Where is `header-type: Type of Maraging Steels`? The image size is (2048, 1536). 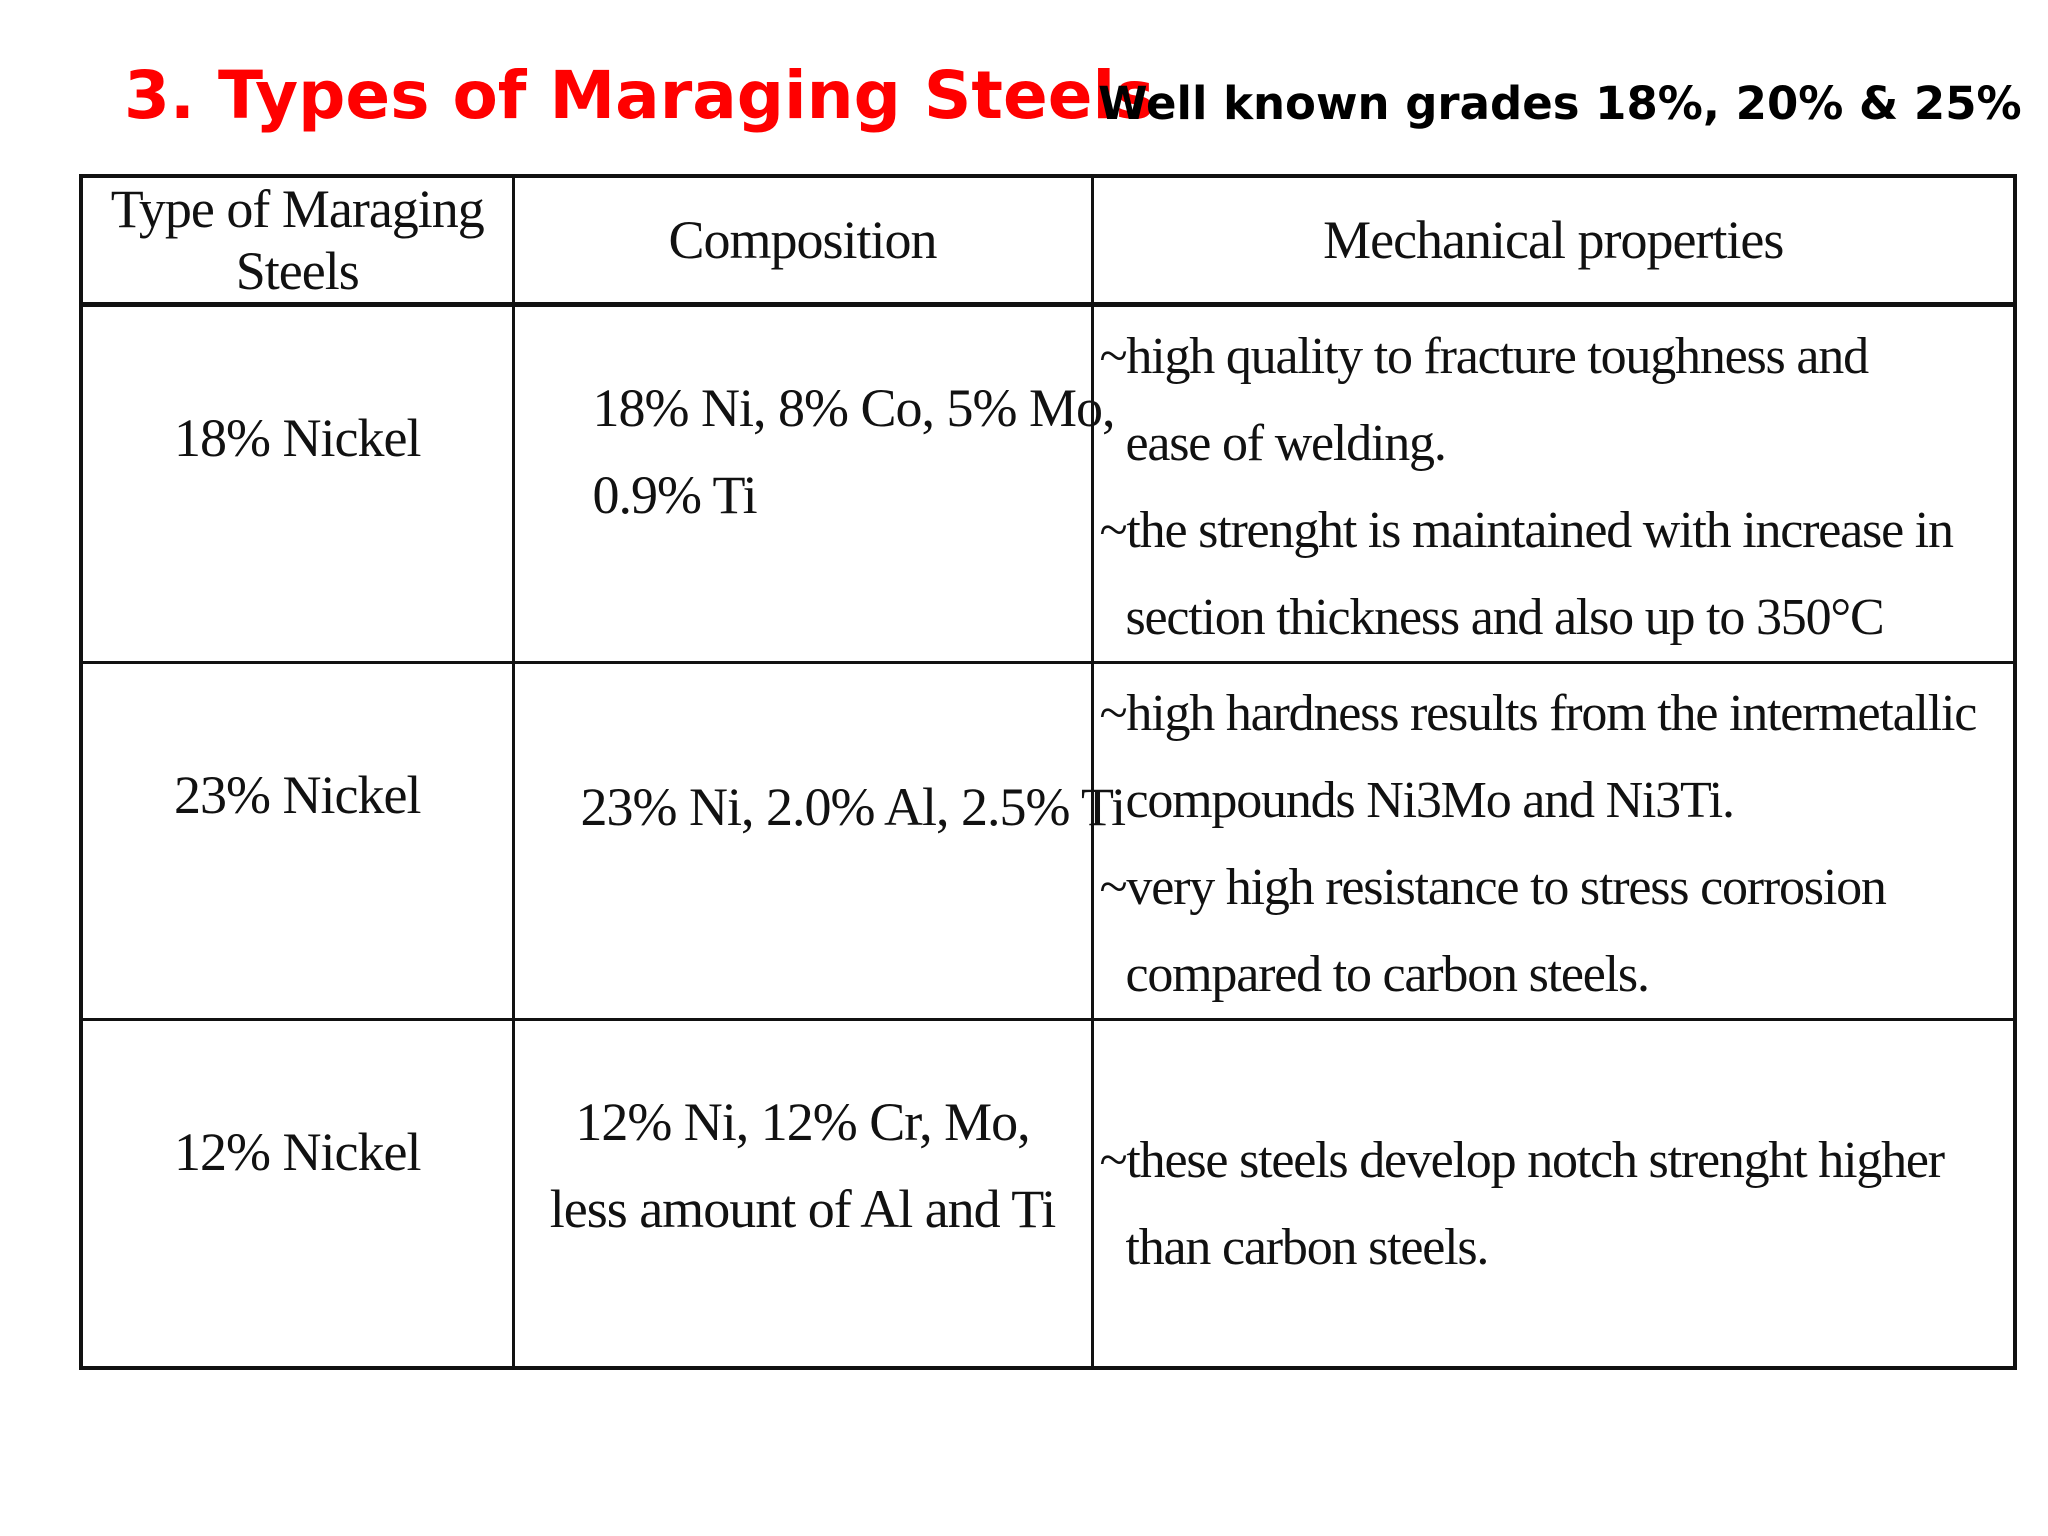 header-type: Type of Maraging Steels is located at coordinates (297, 240).